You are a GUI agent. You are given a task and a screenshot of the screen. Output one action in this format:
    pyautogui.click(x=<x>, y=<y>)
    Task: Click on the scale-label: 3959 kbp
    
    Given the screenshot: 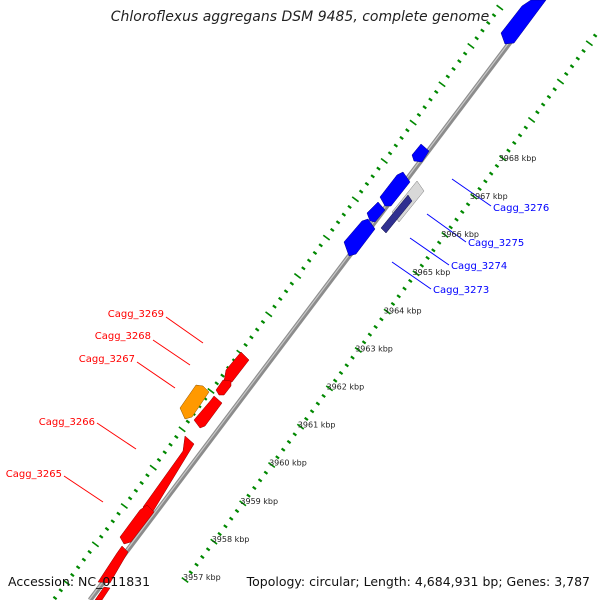 What is the action you would take?
    pyautogui.click(x=259, y=501)
    